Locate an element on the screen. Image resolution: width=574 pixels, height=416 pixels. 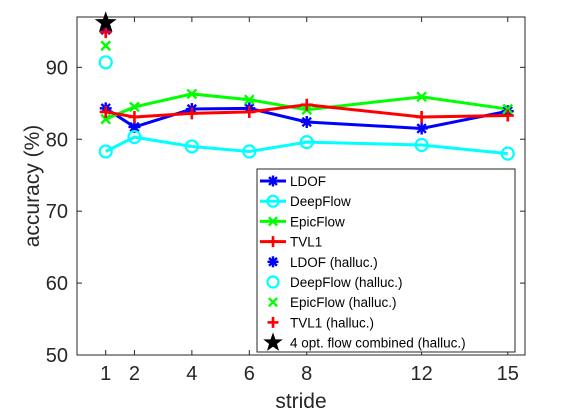
x-tick-label: 8 is located at coordinates (306, 374).